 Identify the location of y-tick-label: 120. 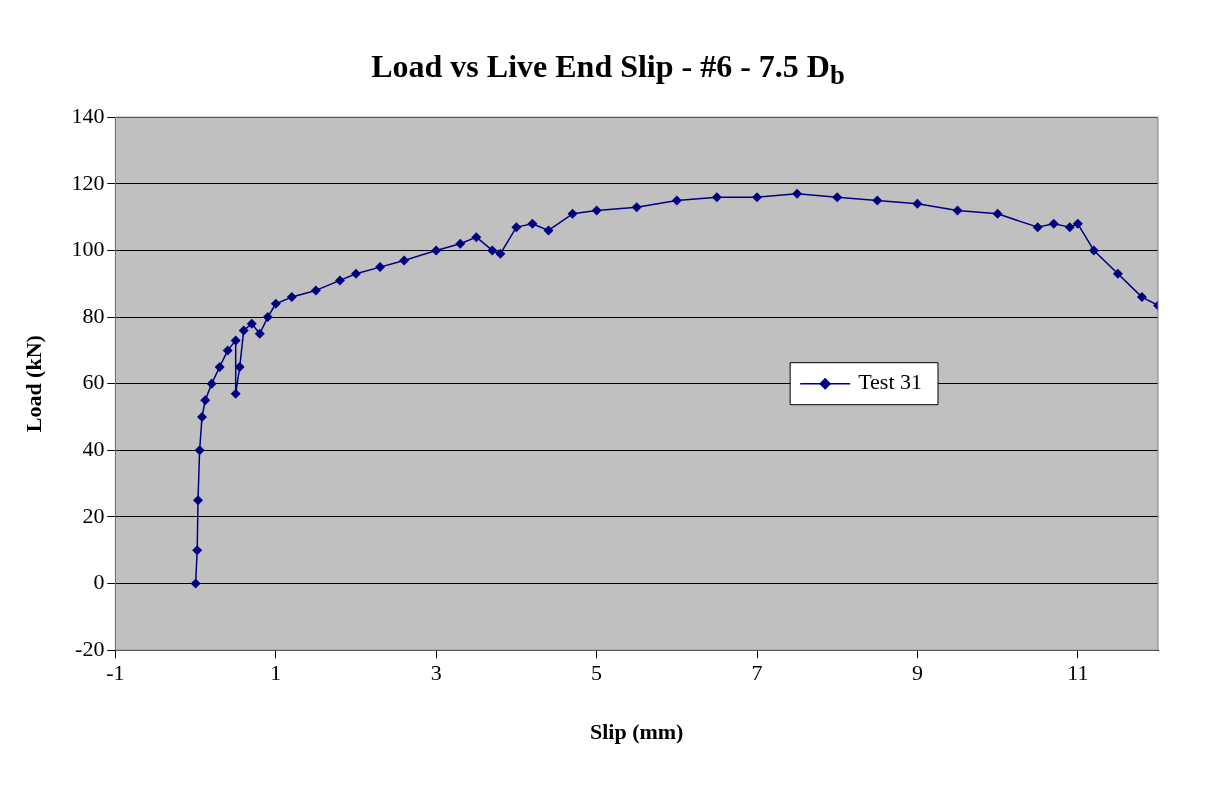
(88, 182).